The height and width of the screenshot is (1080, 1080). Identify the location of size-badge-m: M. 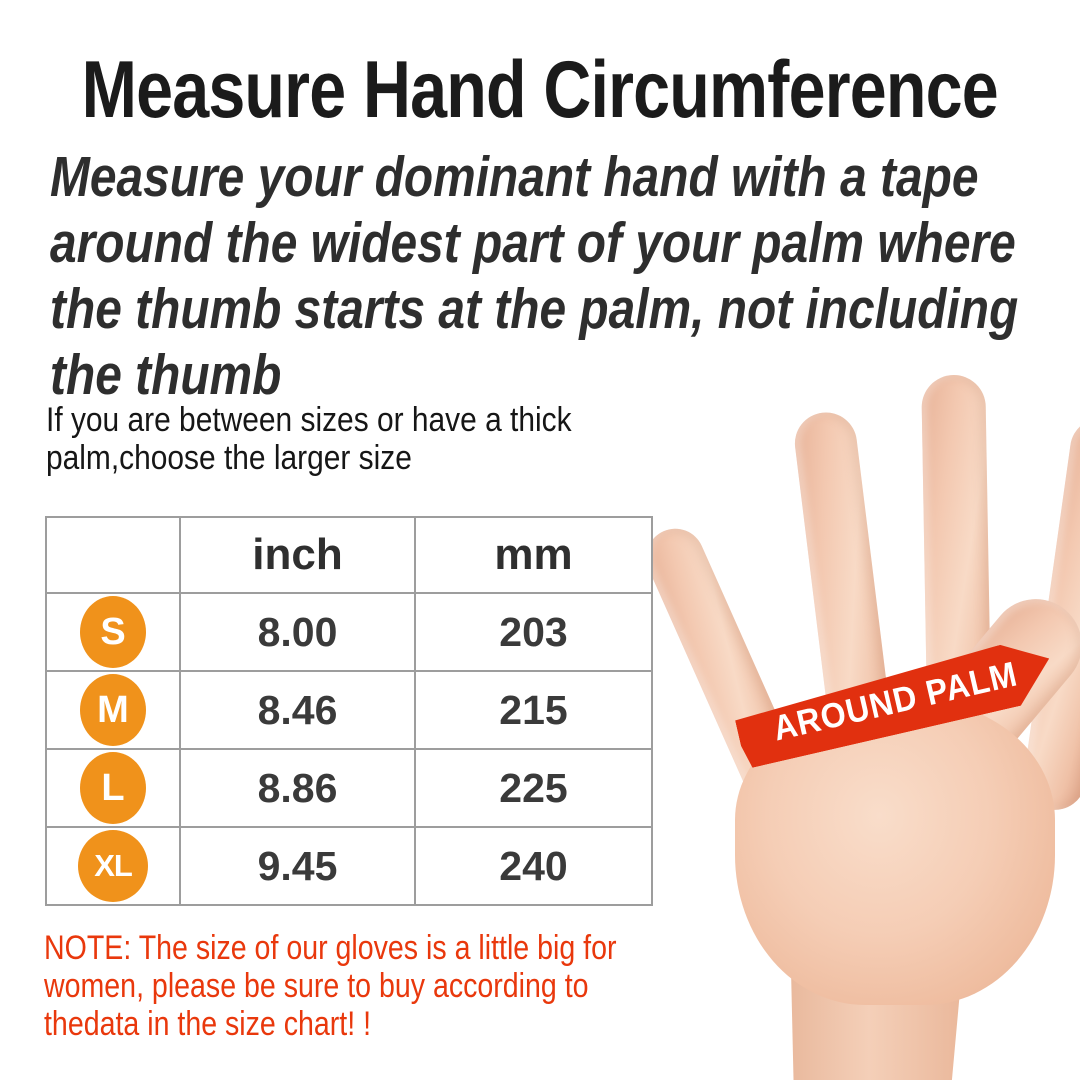
(113, 710).